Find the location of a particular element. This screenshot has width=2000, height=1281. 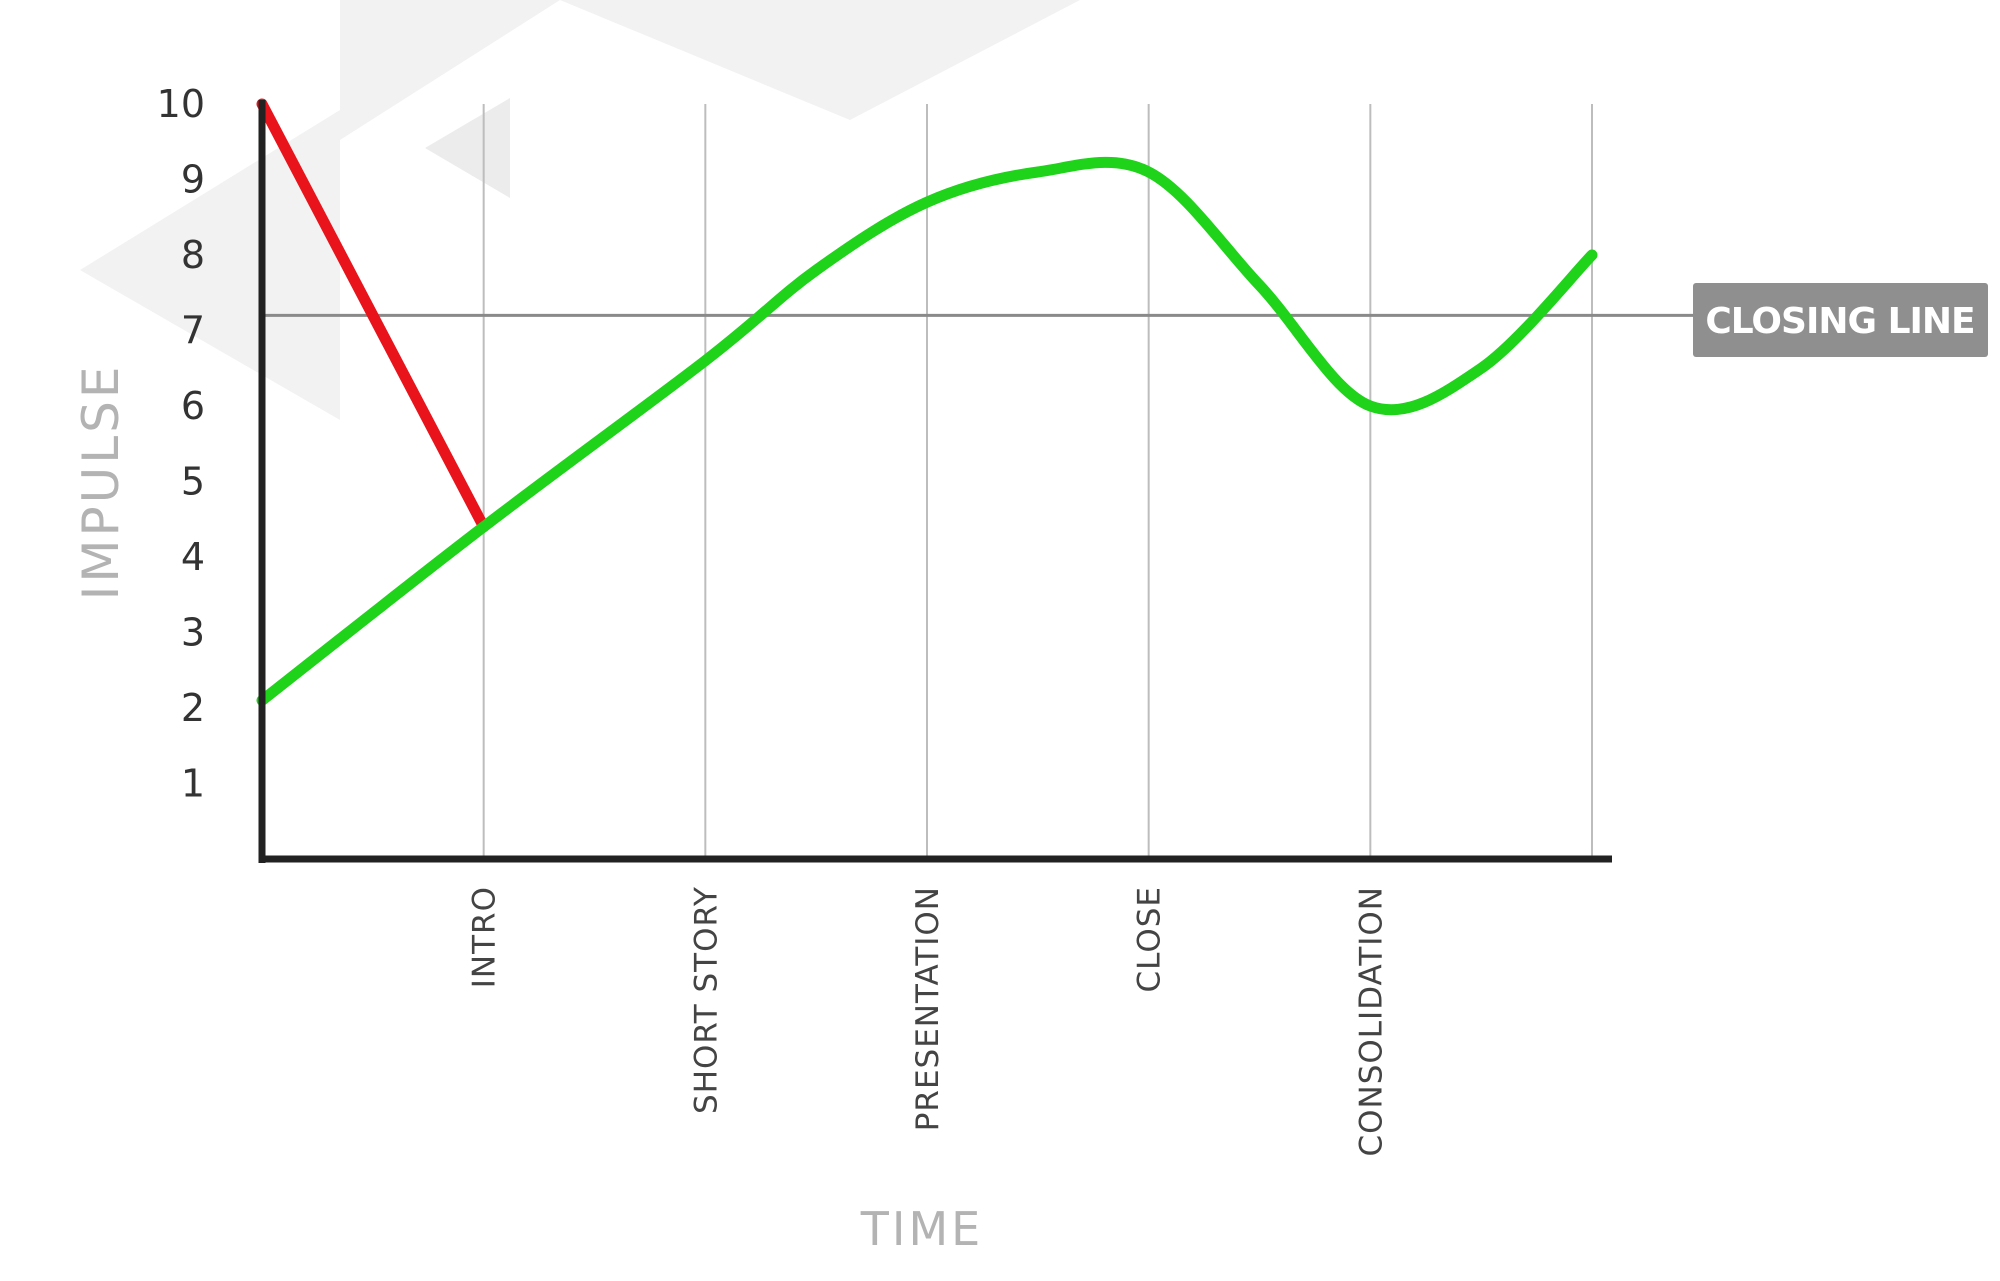

y-tick-label: 5 is located at coordinates (193, 482).